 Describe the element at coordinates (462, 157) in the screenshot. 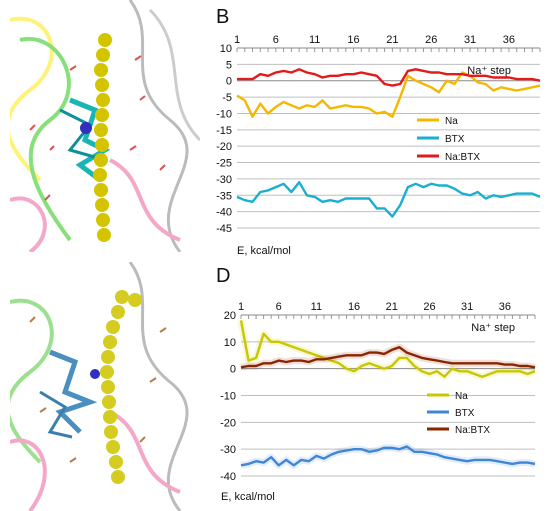

I see `chart-b-legend-label: Na:BTX` at that location.